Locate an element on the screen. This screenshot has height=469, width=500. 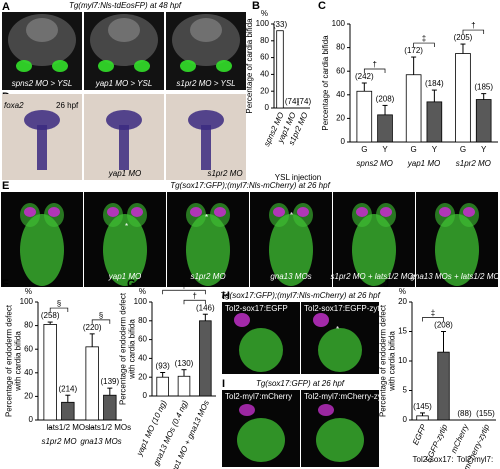
x-tick-label: lats1/2 MOs is located at coordinates (67, 427).